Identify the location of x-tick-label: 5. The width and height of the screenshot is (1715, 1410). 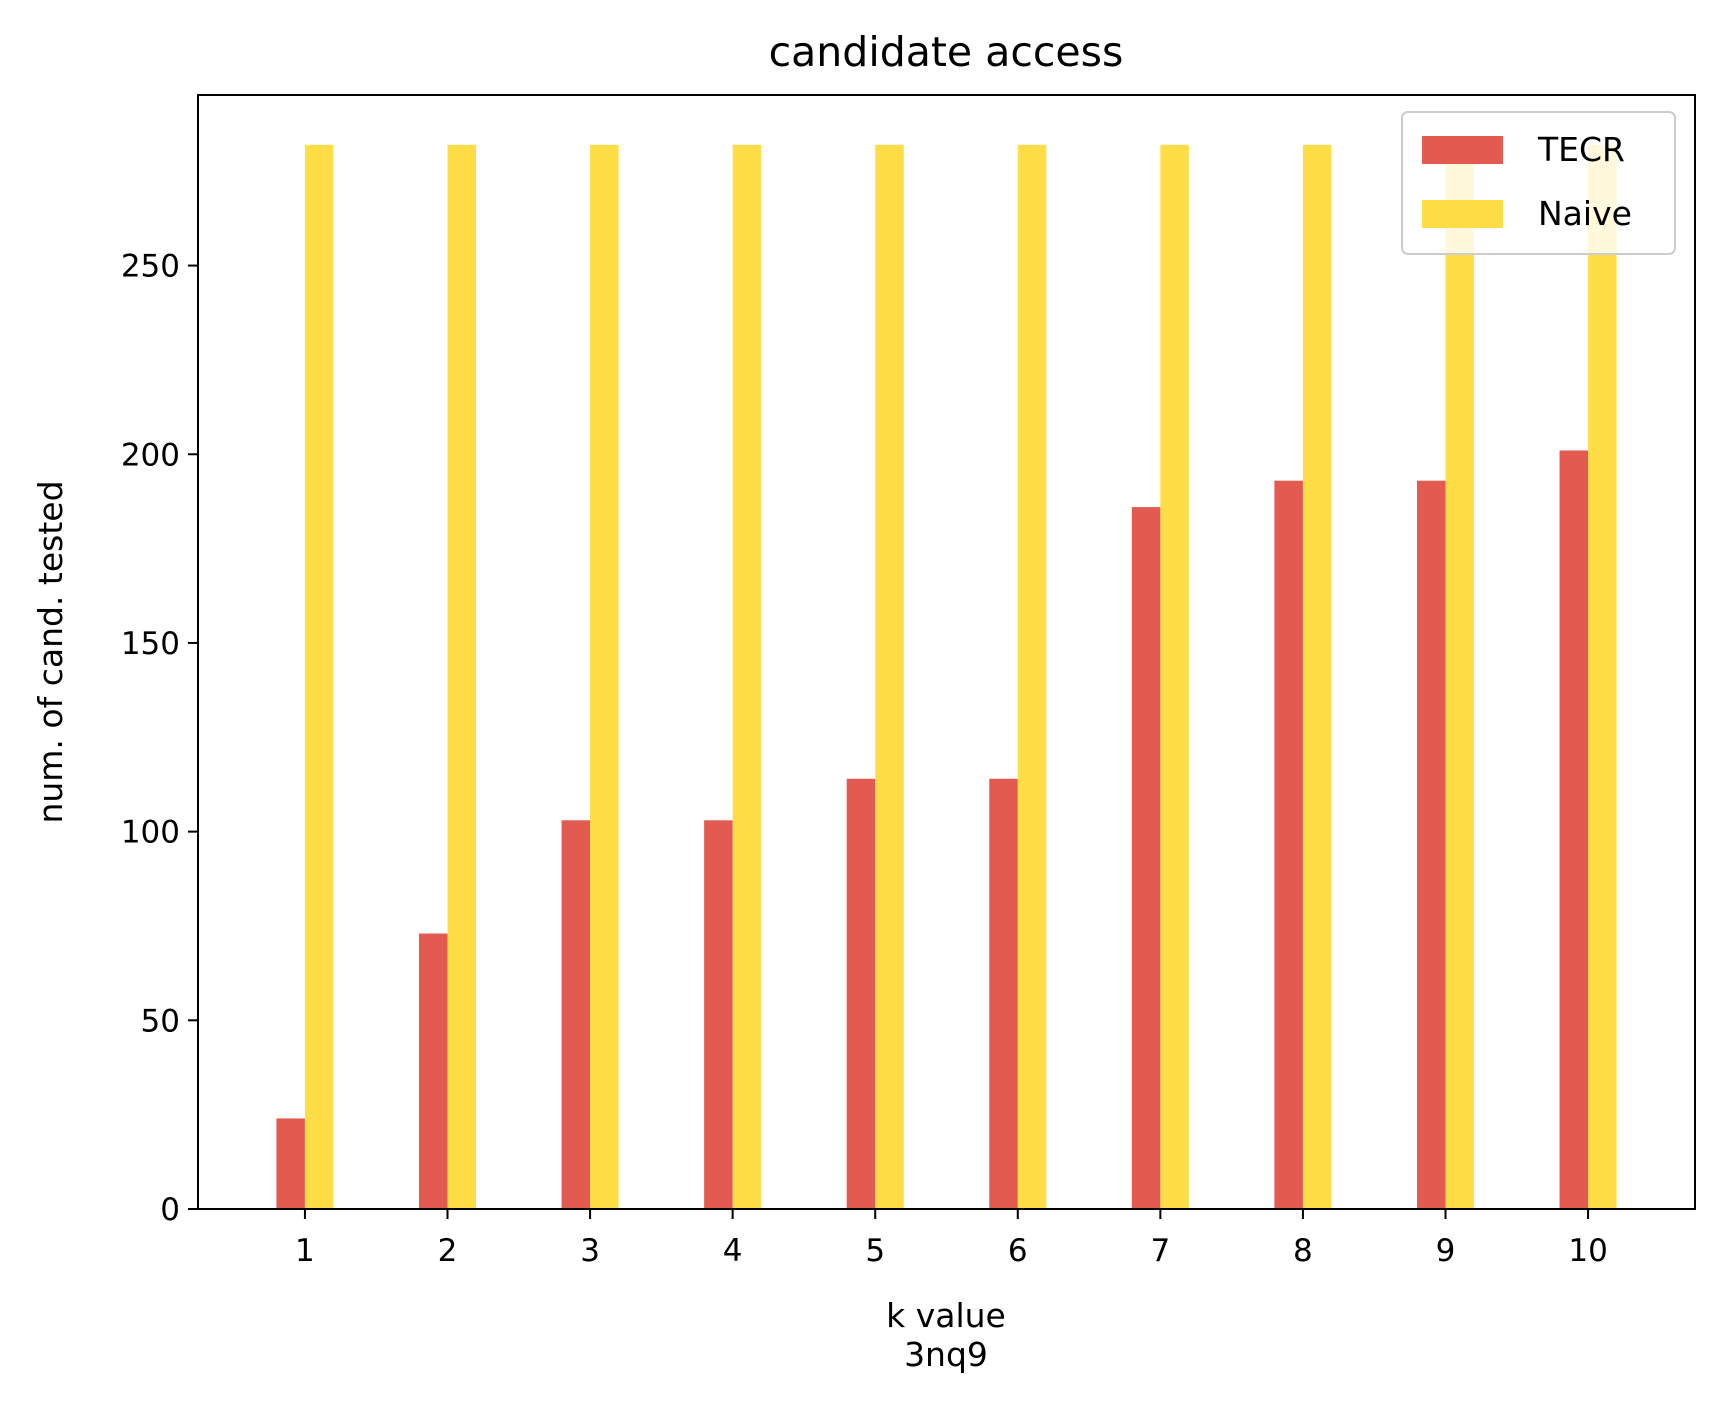
(875, 1251).